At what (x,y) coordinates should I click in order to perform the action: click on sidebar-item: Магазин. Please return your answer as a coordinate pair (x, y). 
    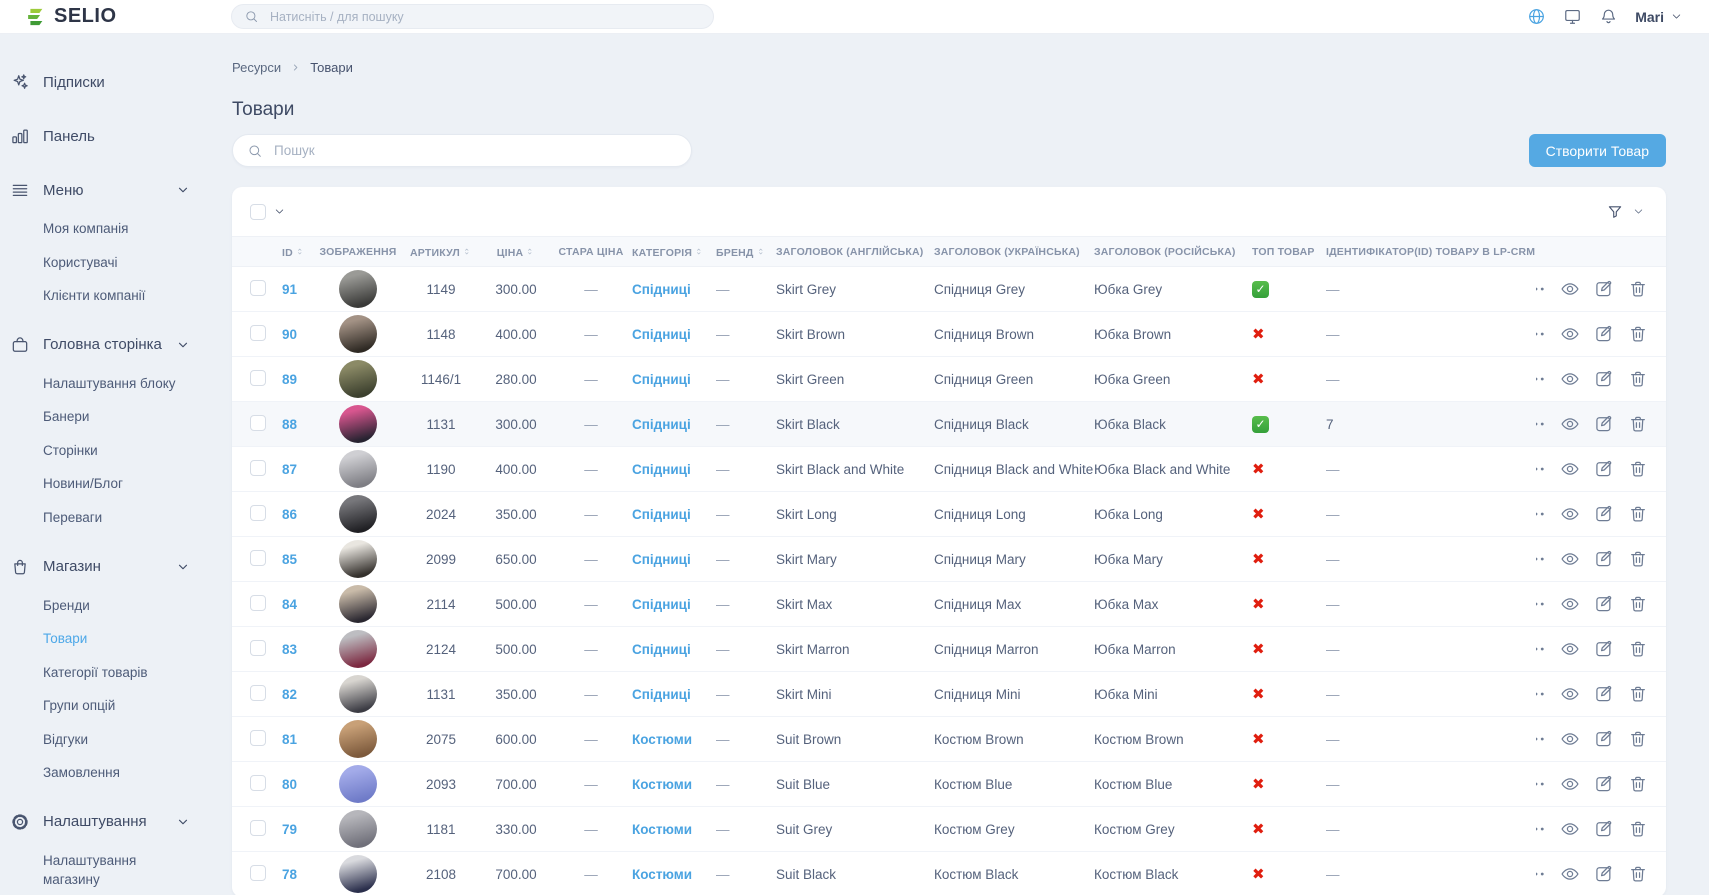
    Looking at the image, I should click on (110, 567).